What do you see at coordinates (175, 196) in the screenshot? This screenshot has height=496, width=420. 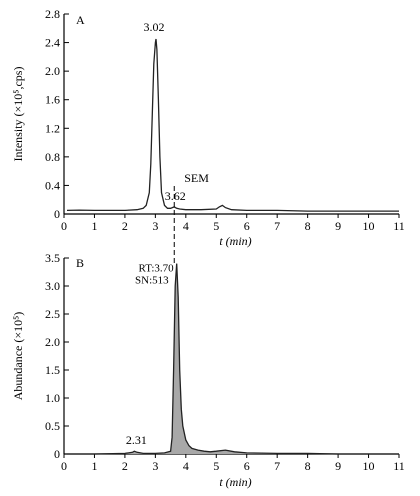 I see `peak-label: 3.62` at bounding box center [175, 196].